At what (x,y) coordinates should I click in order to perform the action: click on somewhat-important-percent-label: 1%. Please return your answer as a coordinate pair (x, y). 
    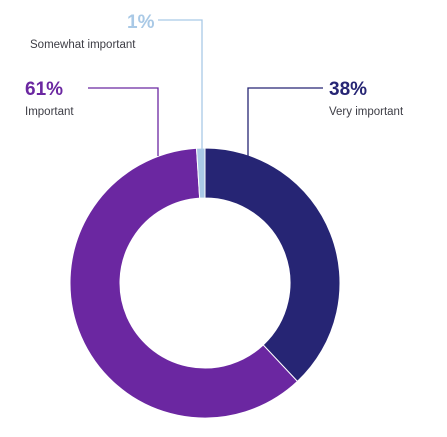
    Looking at the image, I should click on (141, 22).